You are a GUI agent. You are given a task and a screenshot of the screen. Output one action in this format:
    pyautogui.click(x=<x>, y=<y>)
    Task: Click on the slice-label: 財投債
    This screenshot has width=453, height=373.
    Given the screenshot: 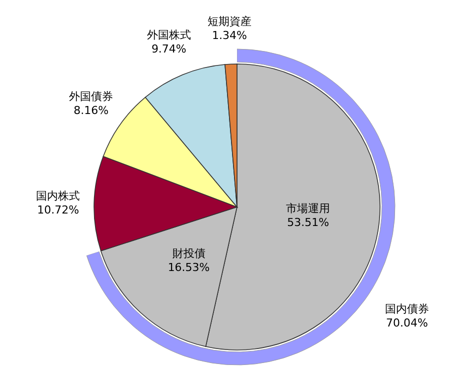 What is the action you would take?
    pyautogui.click(x=189, y=253)
    